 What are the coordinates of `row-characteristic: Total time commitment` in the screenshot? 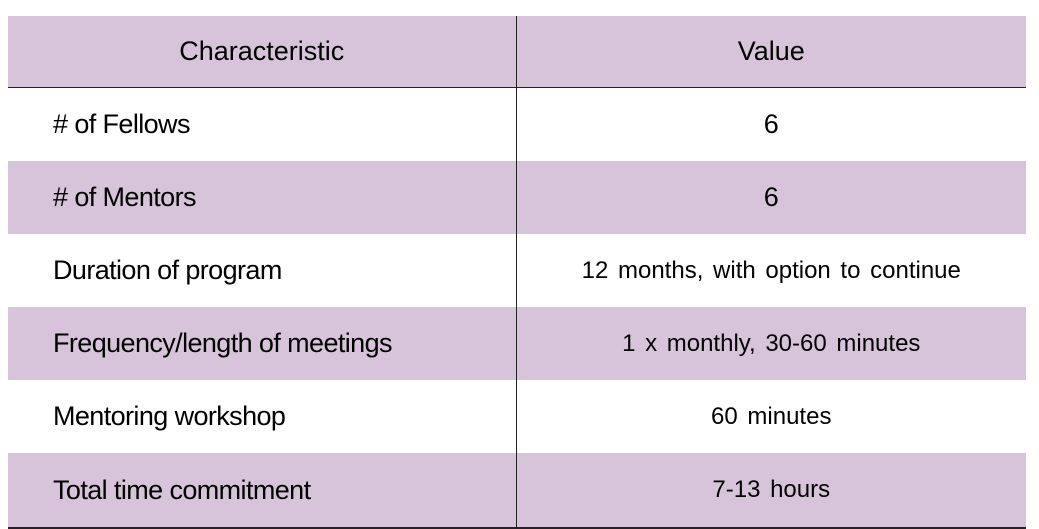 It's located at (262, 491).